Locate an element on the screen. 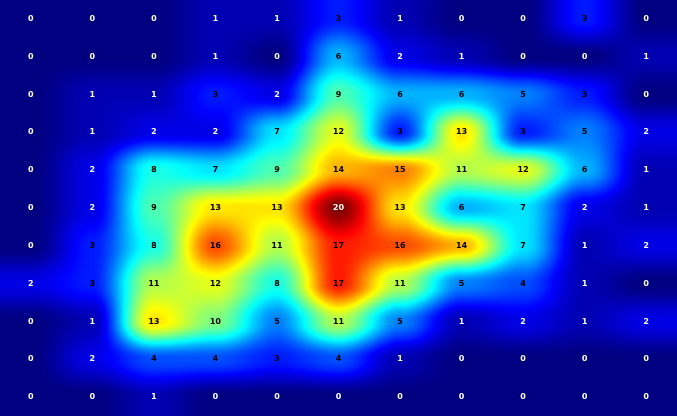  cell-value-label: 15 is located at coordinates (400, 170).